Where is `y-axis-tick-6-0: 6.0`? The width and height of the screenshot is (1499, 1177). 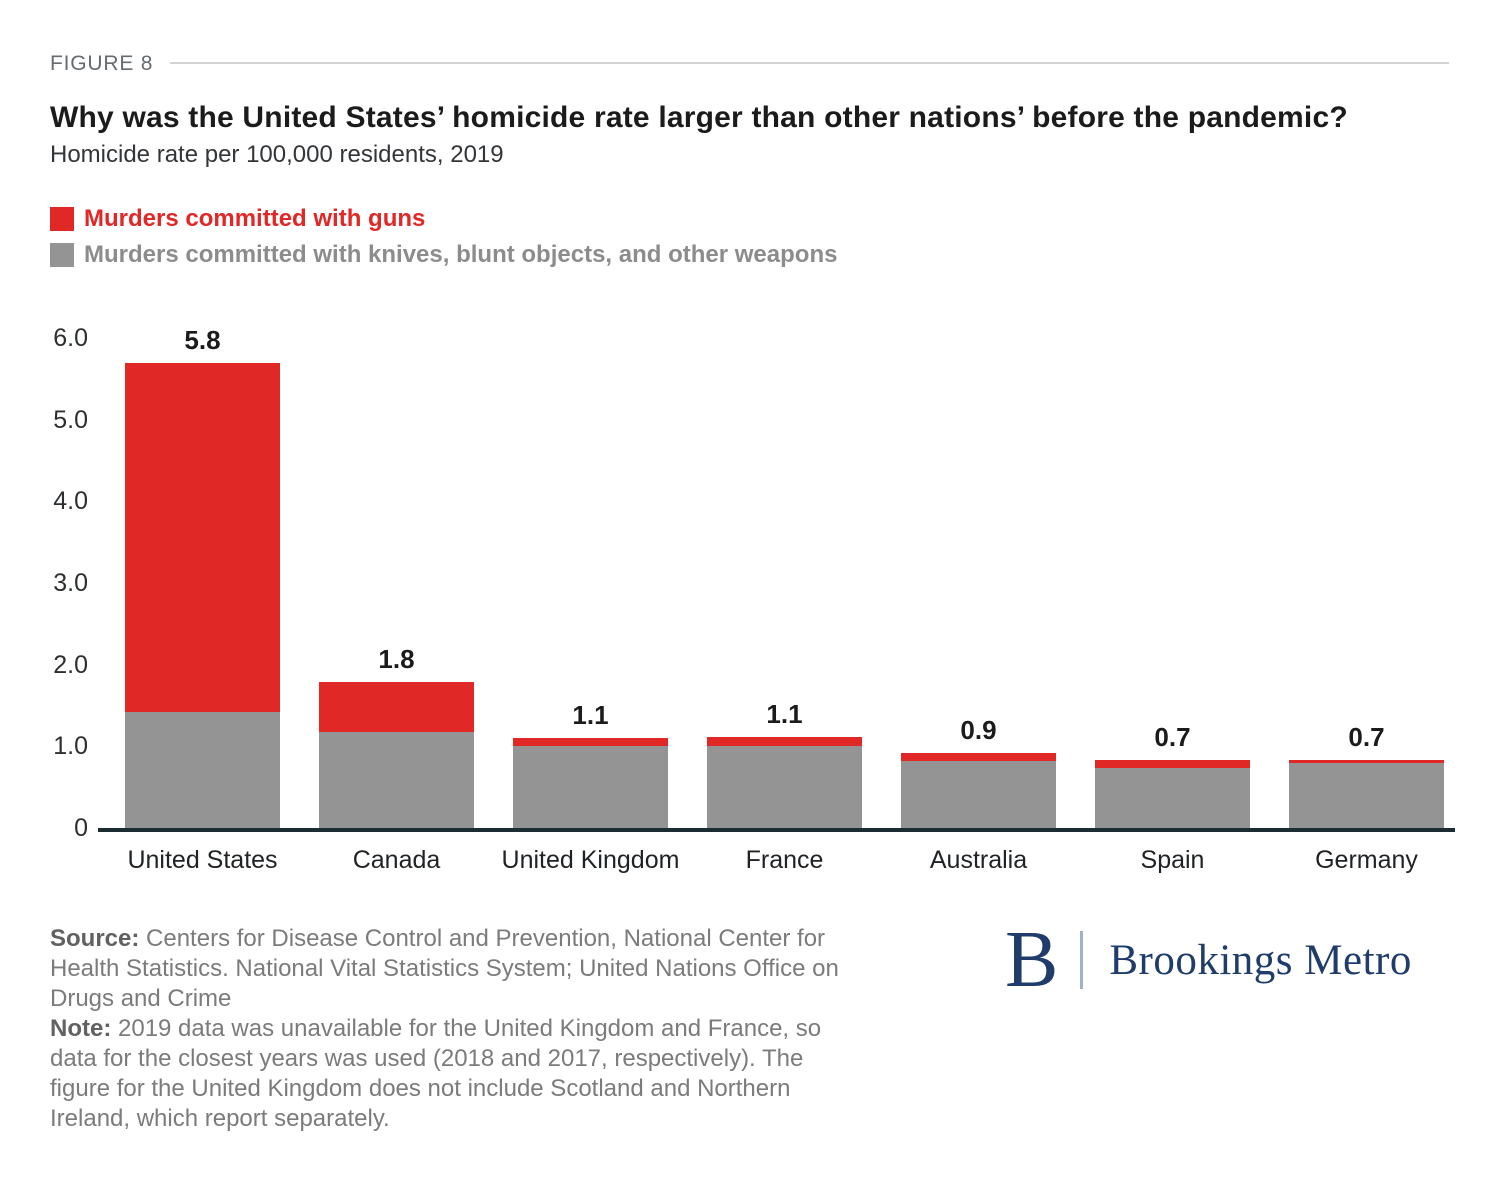
y-axis-tick-6-0: 6.0 is located at coordinates (70, 338).